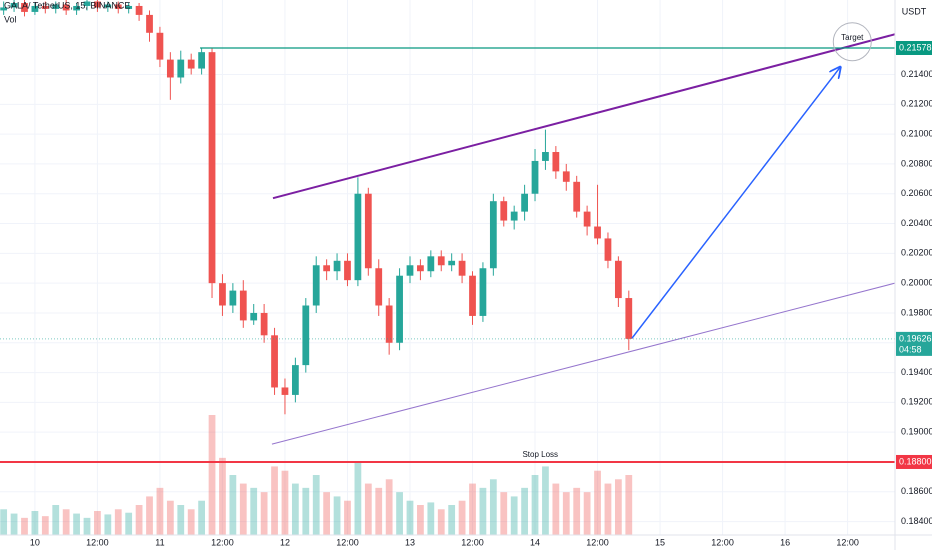  What do you see at coordinates (35, 542) in the screenshot?
I see `x-tick-label: 10` at bounding box center [35, 542].